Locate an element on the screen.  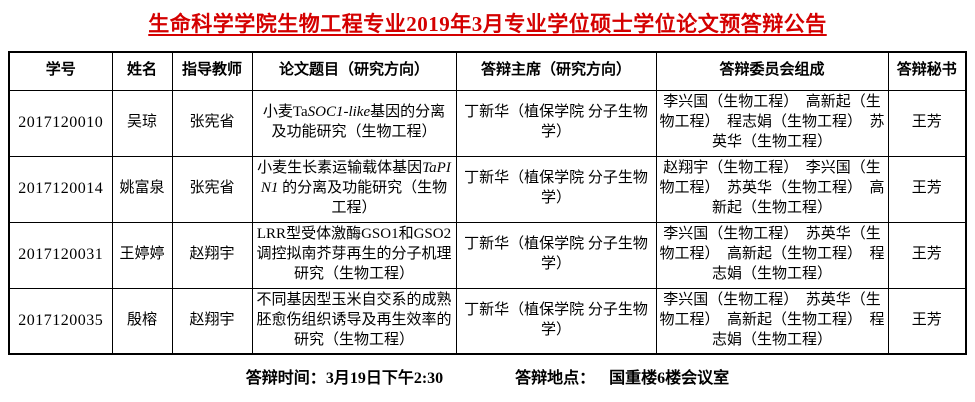
column-header: 答辩委员会组成 is located at coordinates (772, 71).